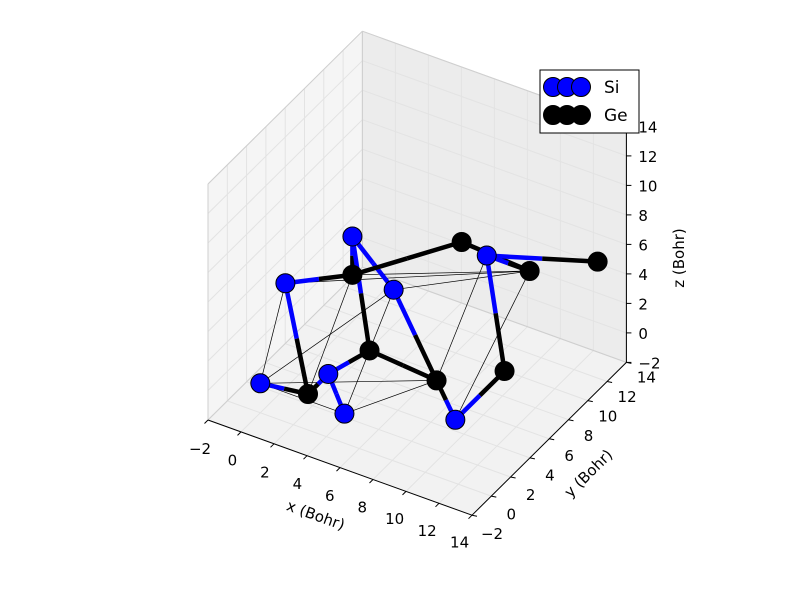  Describe the element at coordinates (265, 472) in the screenshot. I see `x-tick-label: 2` at that location.